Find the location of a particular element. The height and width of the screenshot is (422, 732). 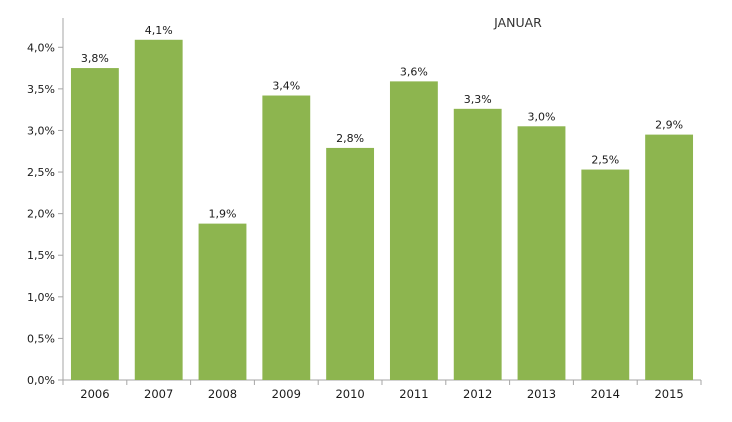

y-tick-label: 0,5% is located at coordinates (41, 338).